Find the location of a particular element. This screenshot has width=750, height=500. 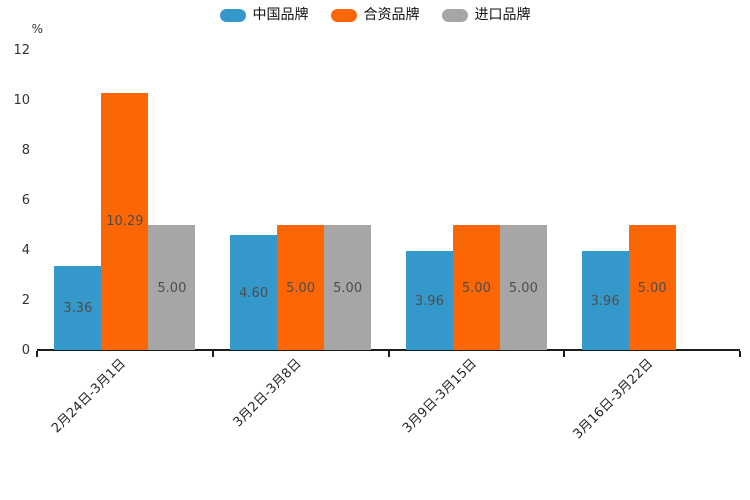

bar-进口品牌-2 is located at coordinates (523, 287).